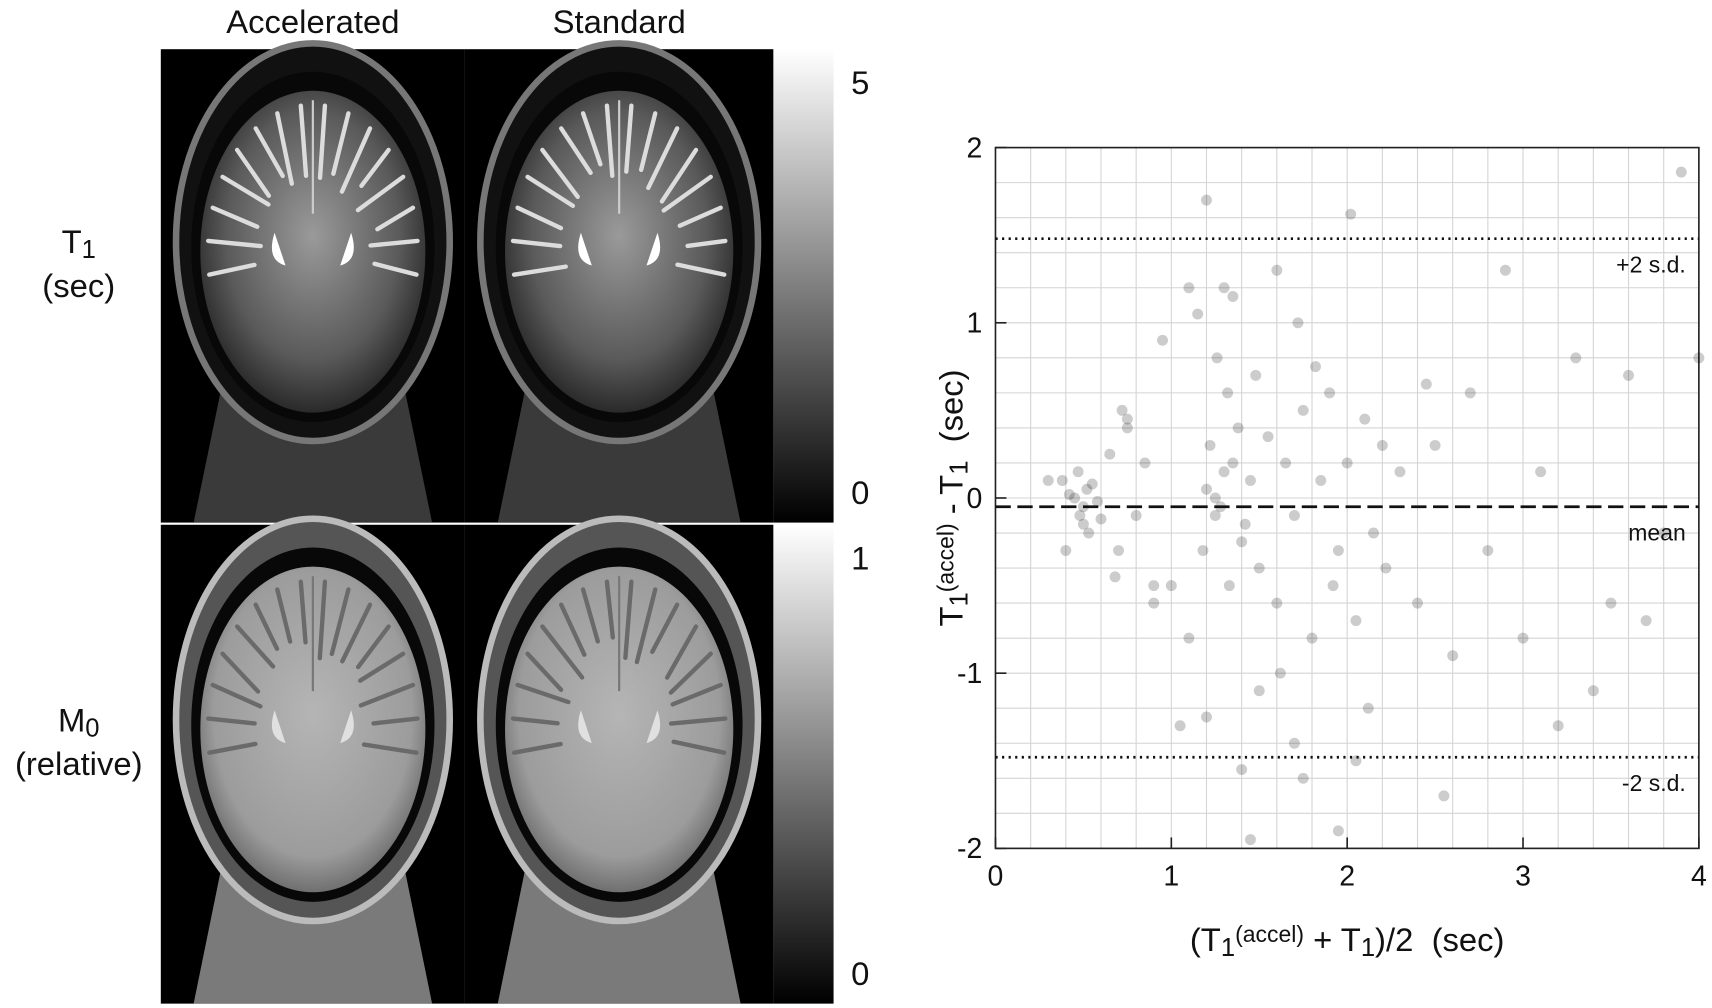 The width and height of the screenshot is (1712, 1008). I want to click on y-axis-label: T1(accel) - T1 (sec), so click(953, 497).